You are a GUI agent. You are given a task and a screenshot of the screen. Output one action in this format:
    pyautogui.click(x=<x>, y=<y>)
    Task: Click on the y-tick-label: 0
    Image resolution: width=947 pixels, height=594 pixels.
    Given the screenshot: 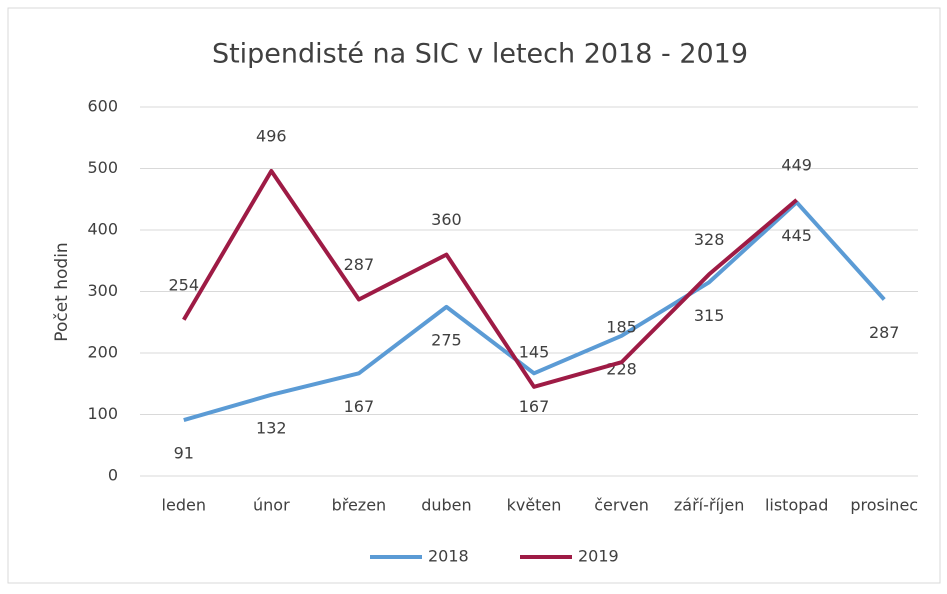 What is the action you would take?
    pyautogui.click(x=113, y=475)
    